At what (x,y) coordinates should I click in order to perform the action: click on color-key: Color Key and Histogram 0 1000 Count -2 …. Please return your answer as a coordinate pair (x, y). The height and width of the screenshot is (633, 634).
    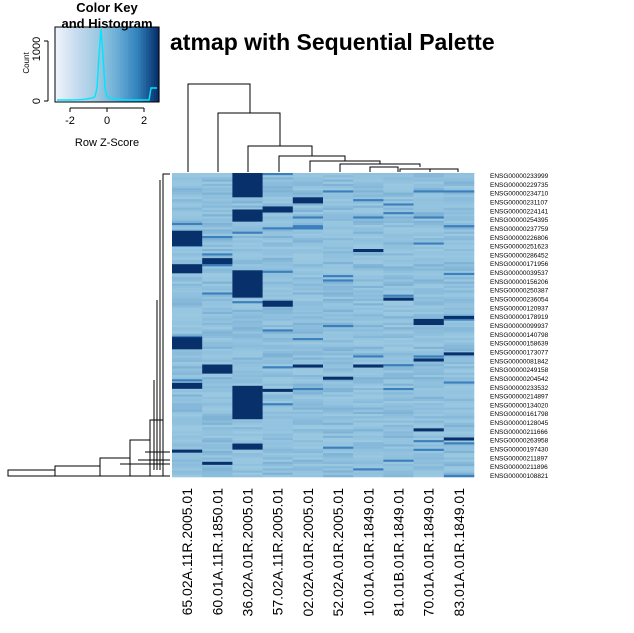
    Looking at the image, I should click on (91, 74).